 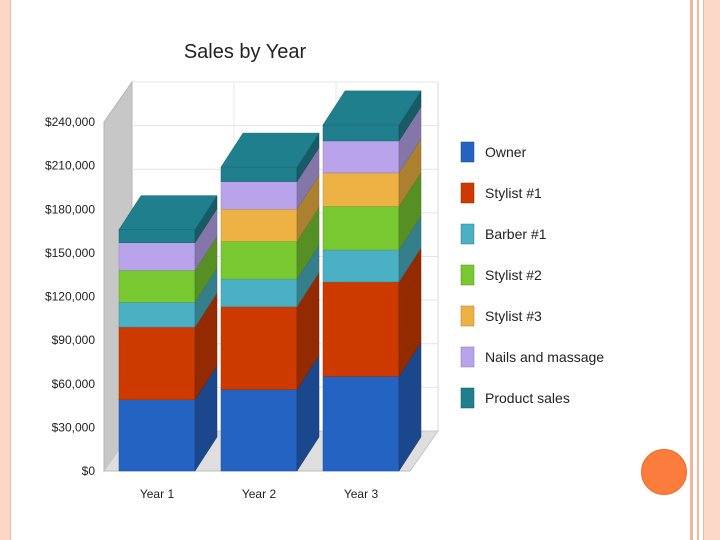 What do you see at coordinates (74, 427) in the screenshot?
I see `y-tick-label: $30,000` at bounding box center [74, 427].